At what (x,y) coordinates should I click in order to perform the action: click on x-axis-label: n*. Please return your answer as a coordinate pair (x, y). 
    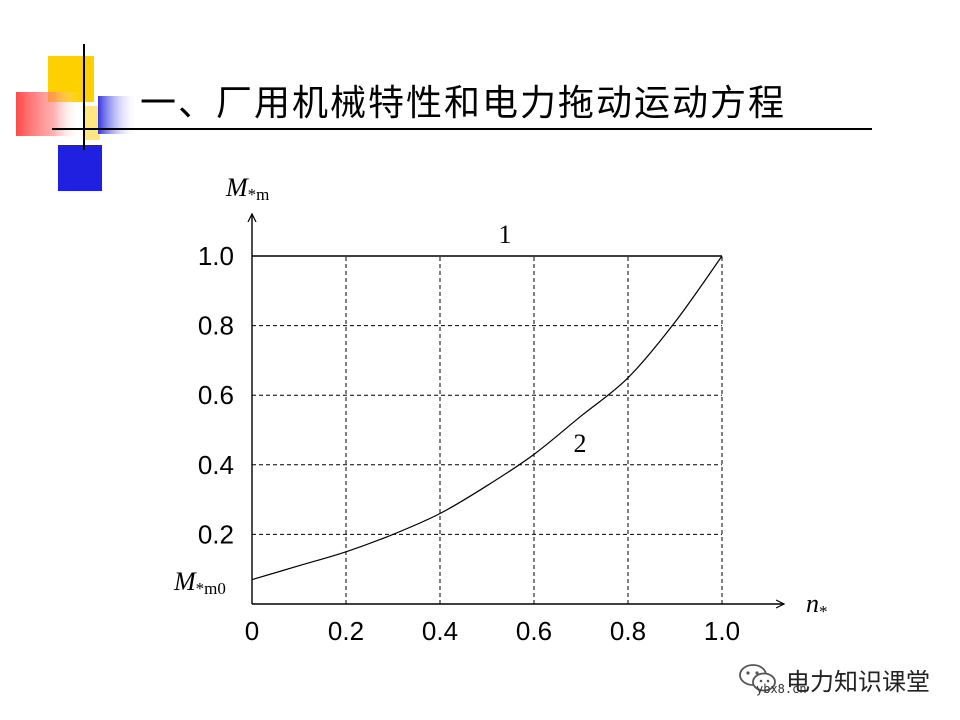
    Looking at the image, I should click on (817, 605).